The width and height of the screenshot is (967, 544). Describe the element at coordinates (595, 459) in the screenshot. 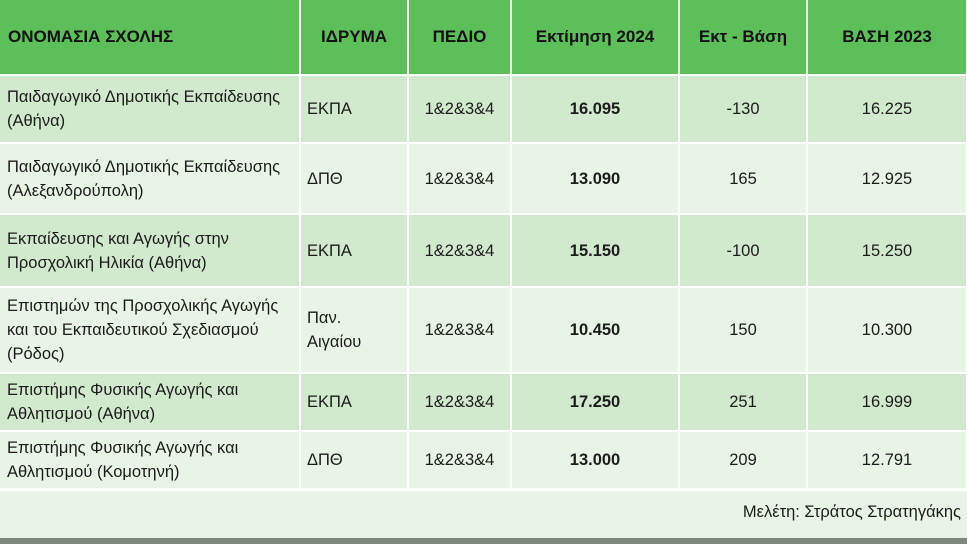

I see `estimate-cell: 13.000` at that location.